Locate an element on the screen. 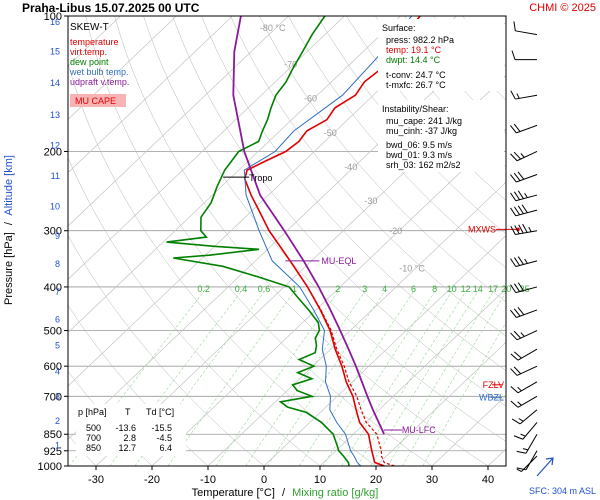 The width and height of the screenshot is (600, 500). legend-item-virt-temp: virt.temp. is located at coordinates (88, 52).